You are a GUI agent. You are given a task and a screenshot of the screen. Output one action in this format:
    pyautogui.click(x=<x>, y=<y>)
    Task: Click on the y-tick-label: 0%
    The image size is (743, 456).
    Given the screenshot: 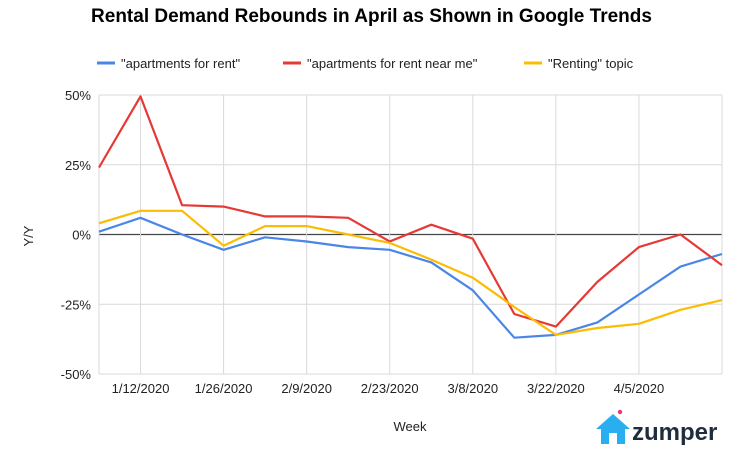 What is the action you would take?
    pyautogui.click(x=81, y=235)
    